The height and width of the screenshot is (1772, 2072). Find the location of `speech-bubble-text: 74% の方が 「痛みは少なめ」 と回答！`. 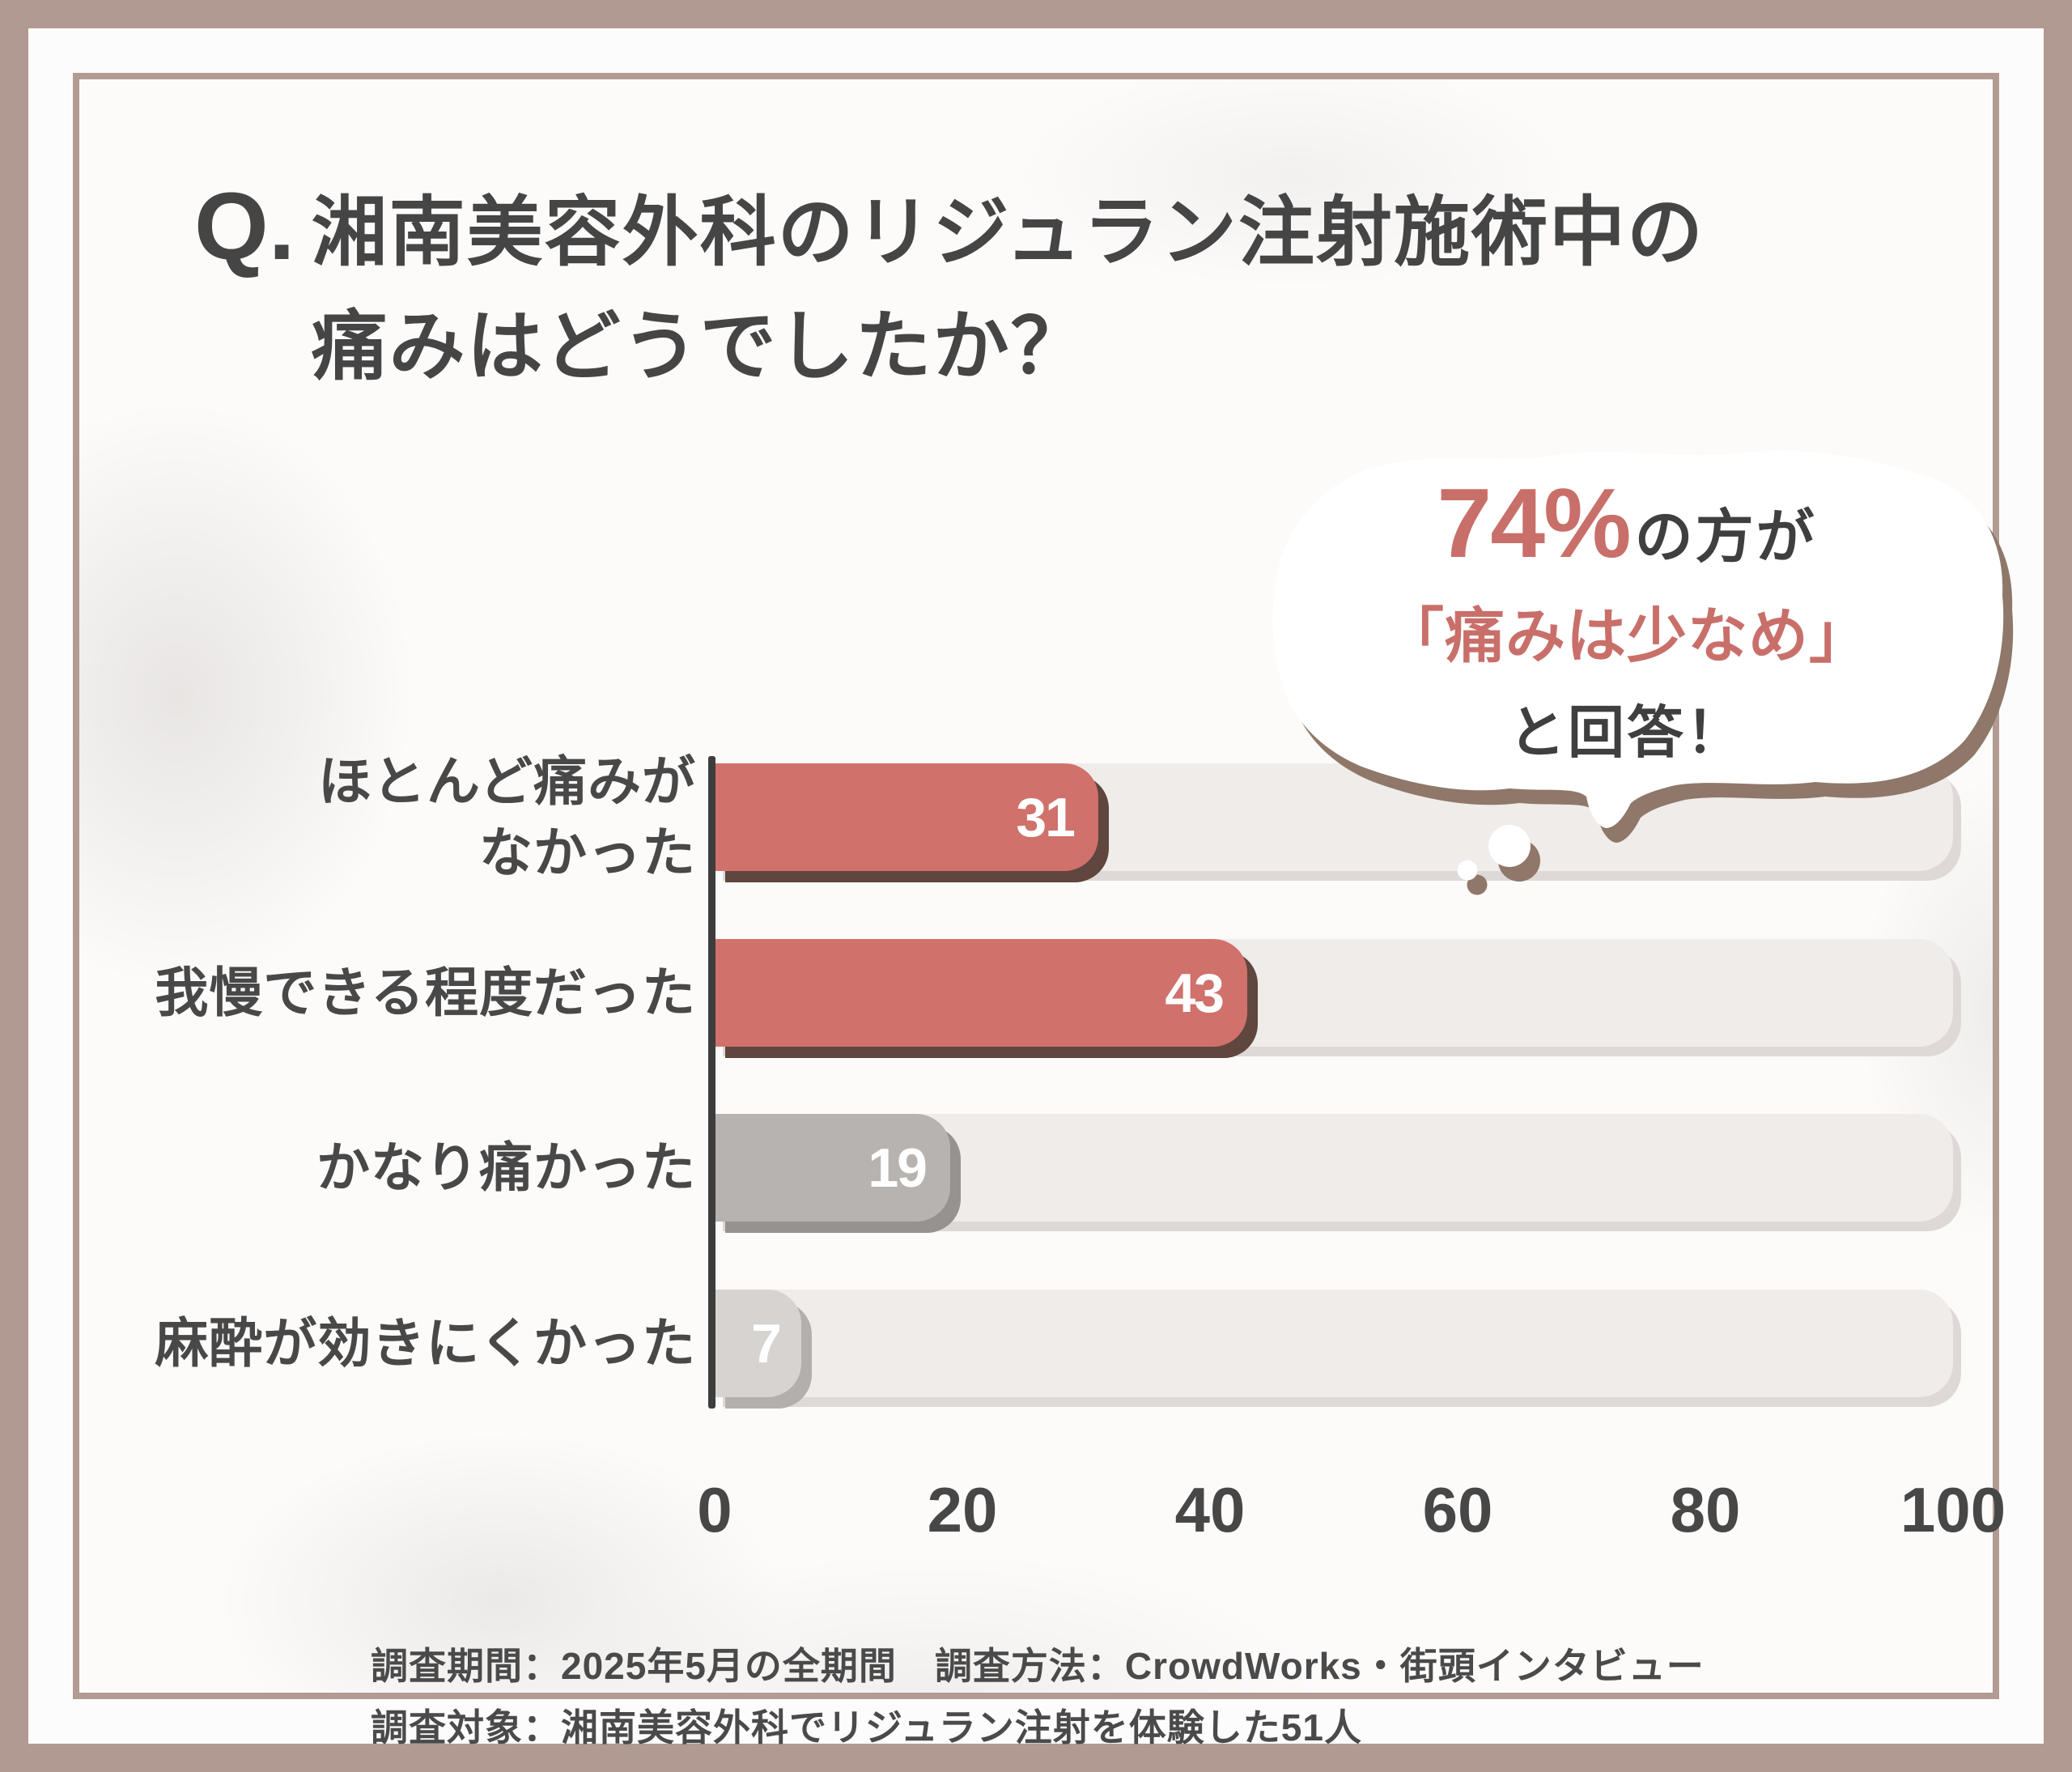

speech-bubble-text: 74% の方が 「痛みは少なめ」 と回答！ is located at coordinates (1626, 618).